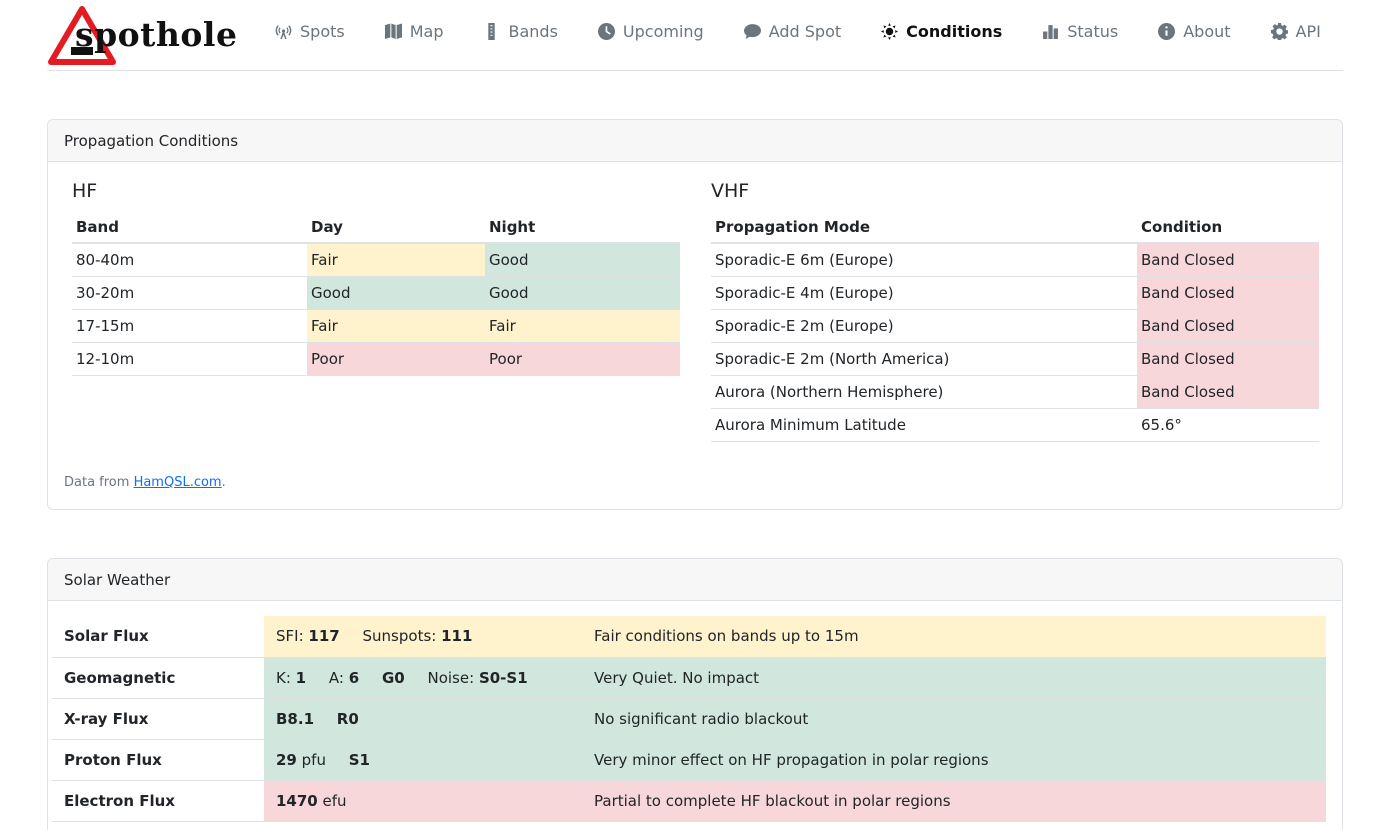  I want to click on night-cell: Fair, so click(582, 326).